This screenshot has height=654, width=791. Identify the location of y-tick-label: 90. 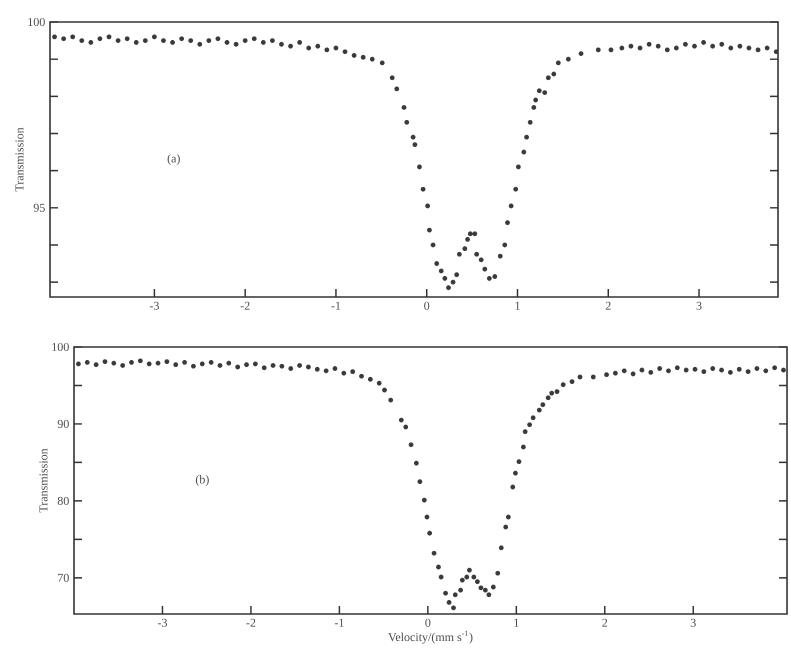
(63, 424).